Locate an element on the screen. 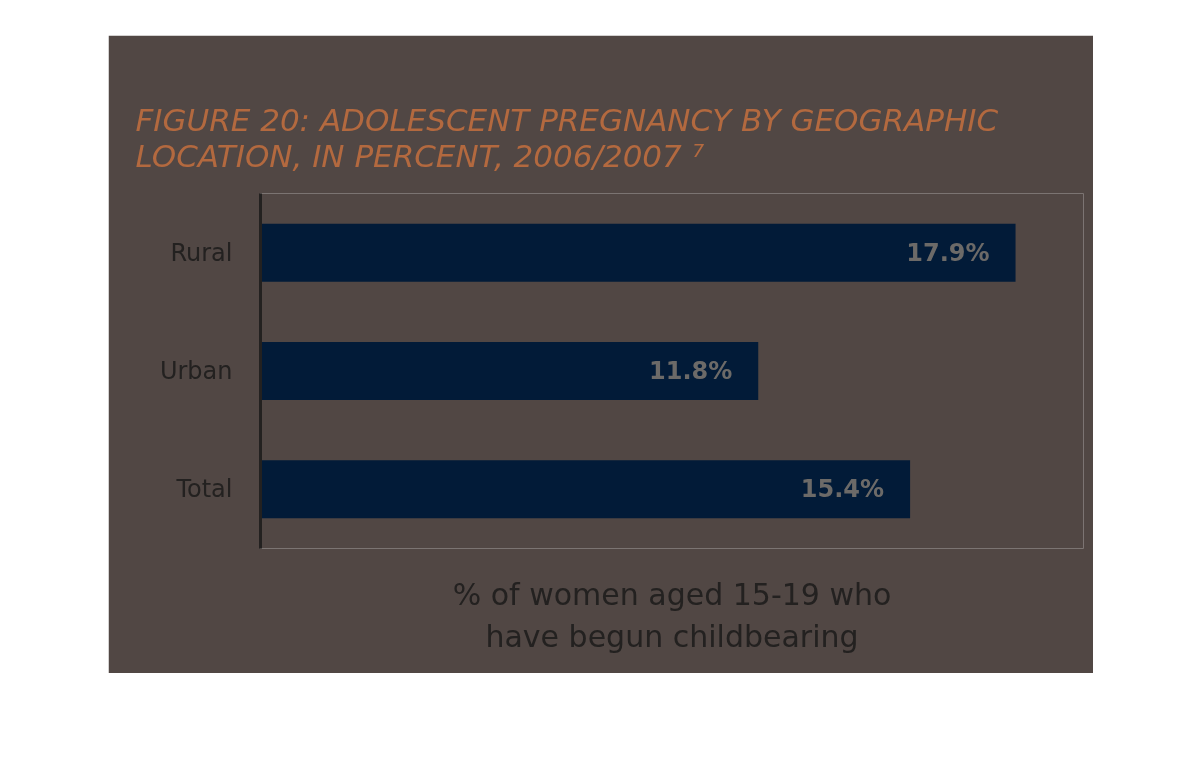 The height and width of the screenshot is (768, 1202). data-label: 17.9% is located at coordinates (948, 252).